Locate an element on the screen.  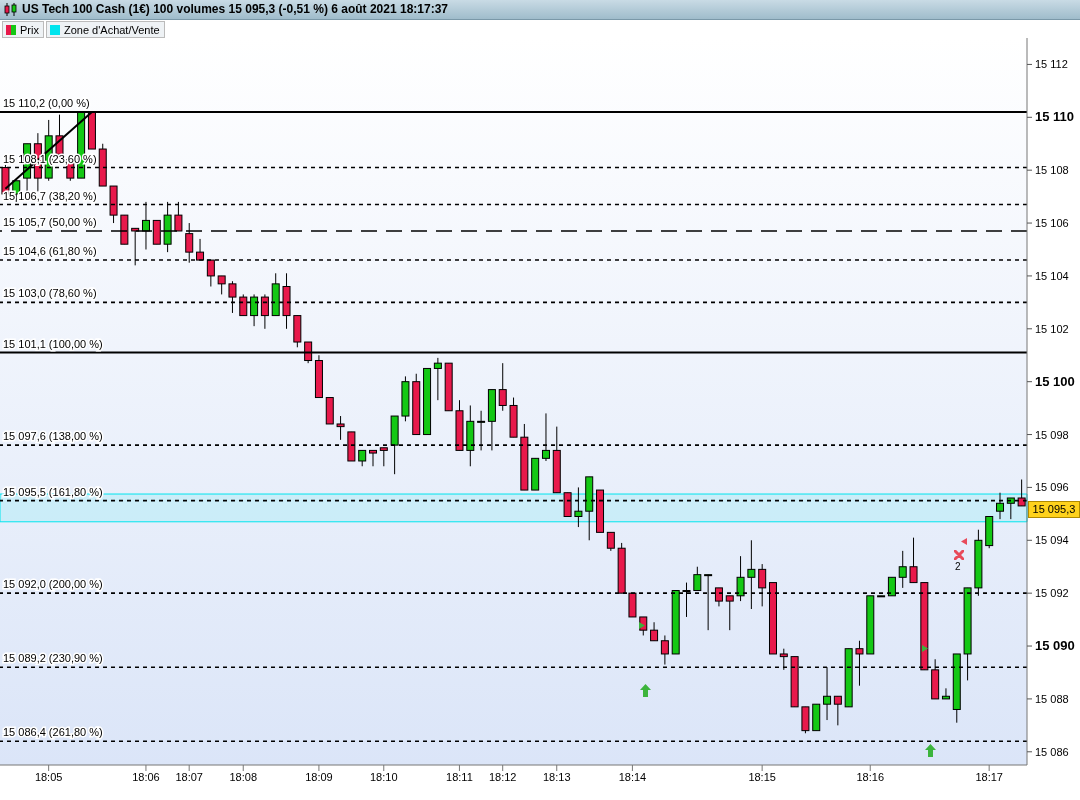
y-tick-label: 15 092 is located at coordinates (1052, 593).